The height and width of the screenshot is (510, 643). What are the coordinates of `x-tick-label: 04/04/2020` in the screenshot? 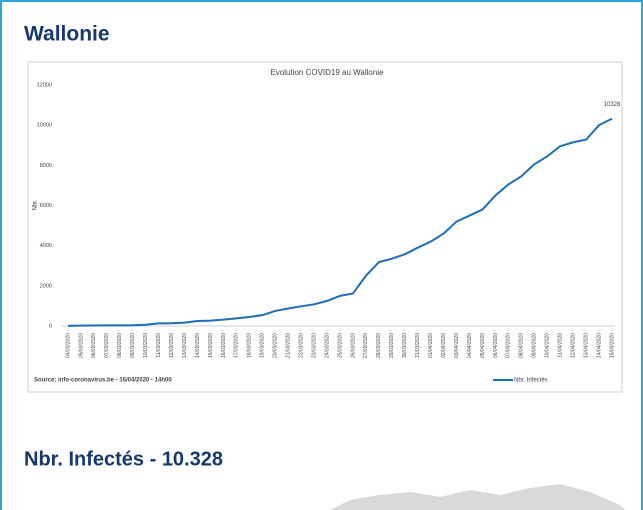 It's located at (470, 345).